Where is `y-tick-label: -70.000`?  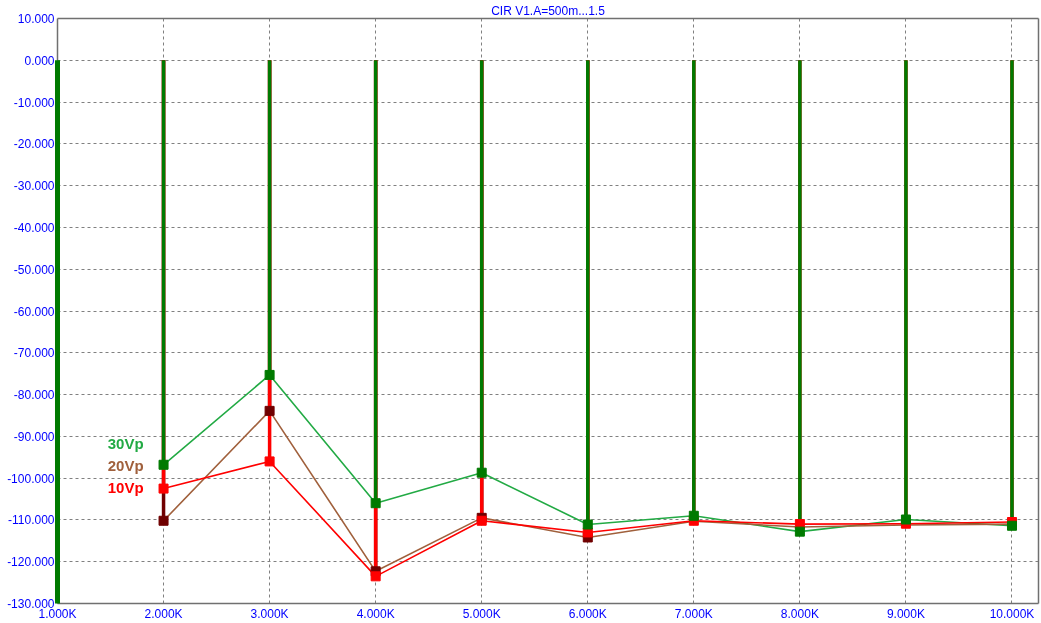 y-tick-label: -70.000 is located at coordinates (34, 353).